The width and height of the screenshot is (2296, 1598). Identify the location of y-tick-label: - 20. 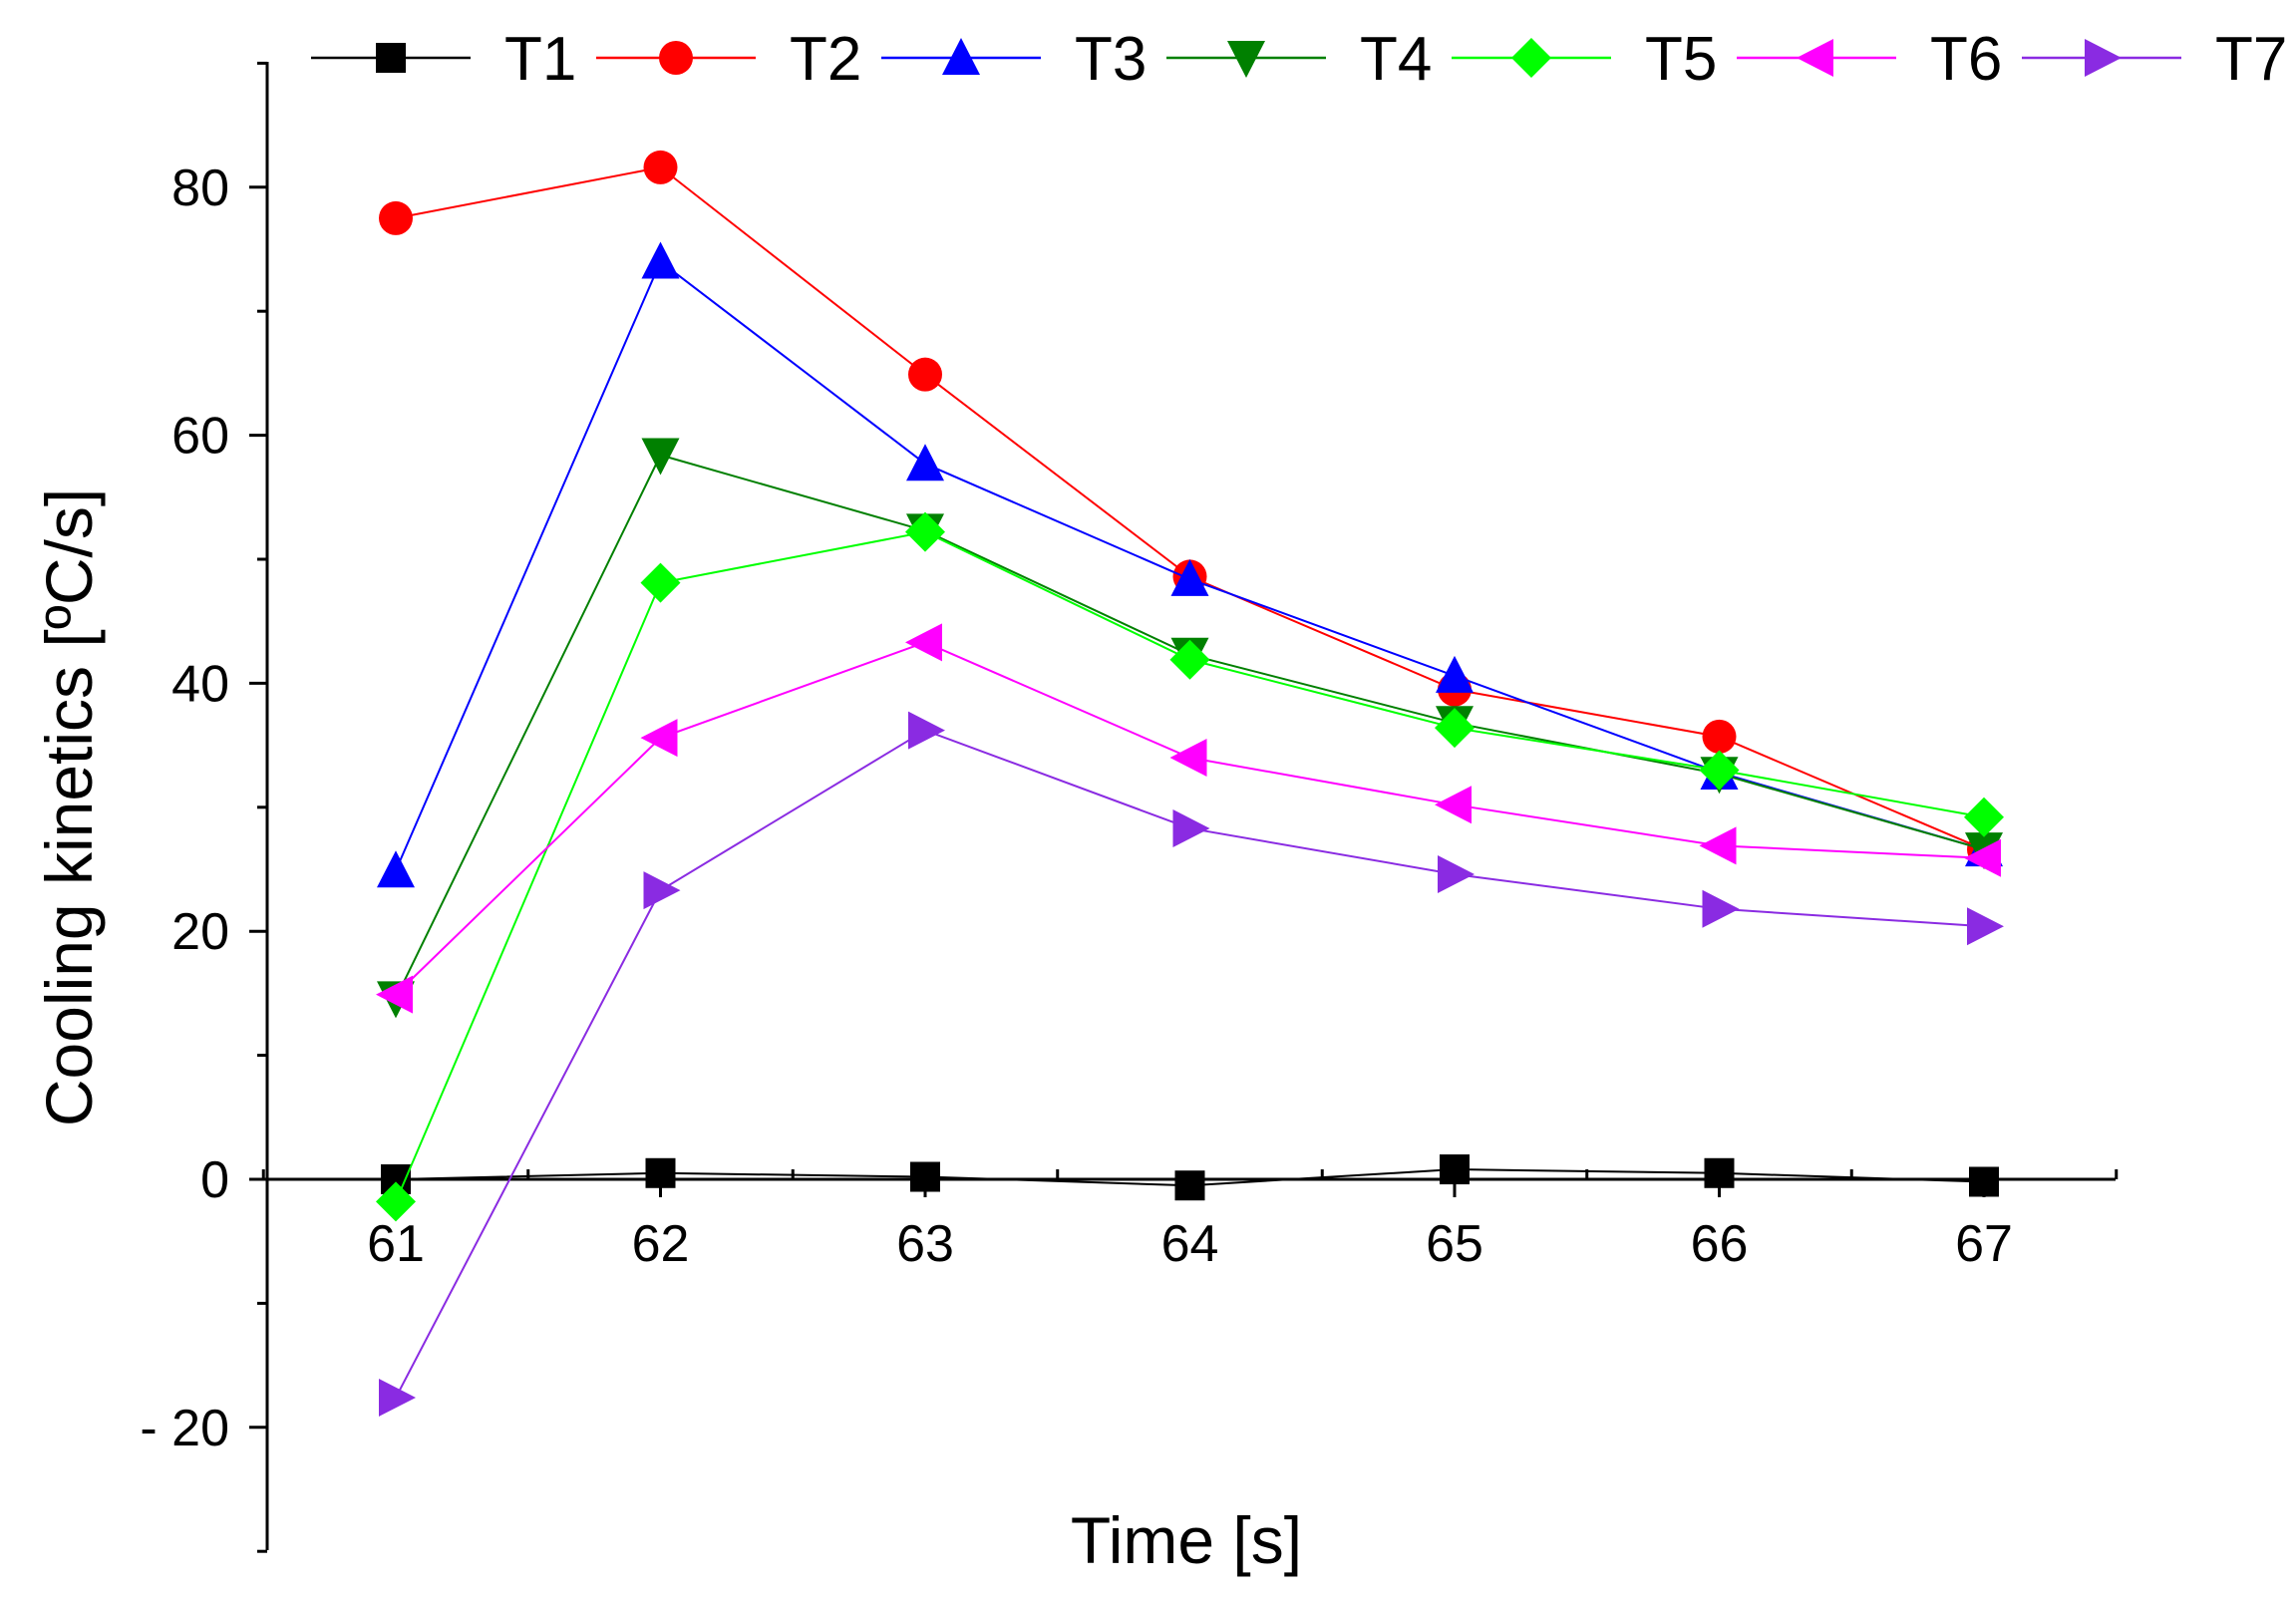
(184, 1428).